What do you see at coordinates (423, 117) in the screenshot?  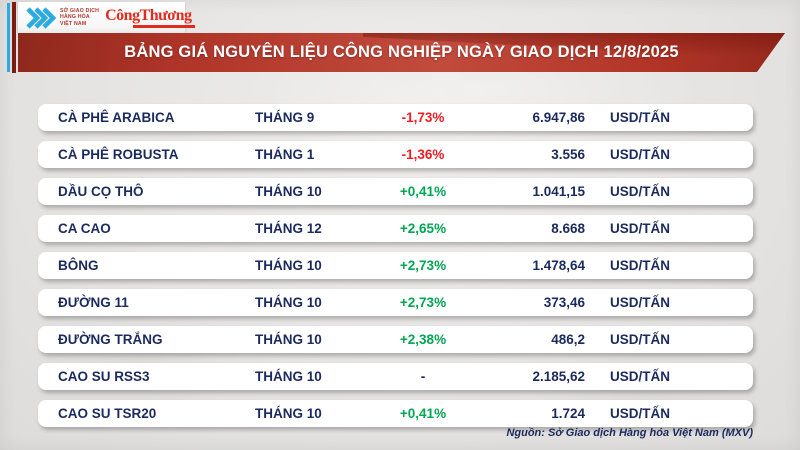 I see `change-percent: -1,73%` at bounding box center [423, 117].